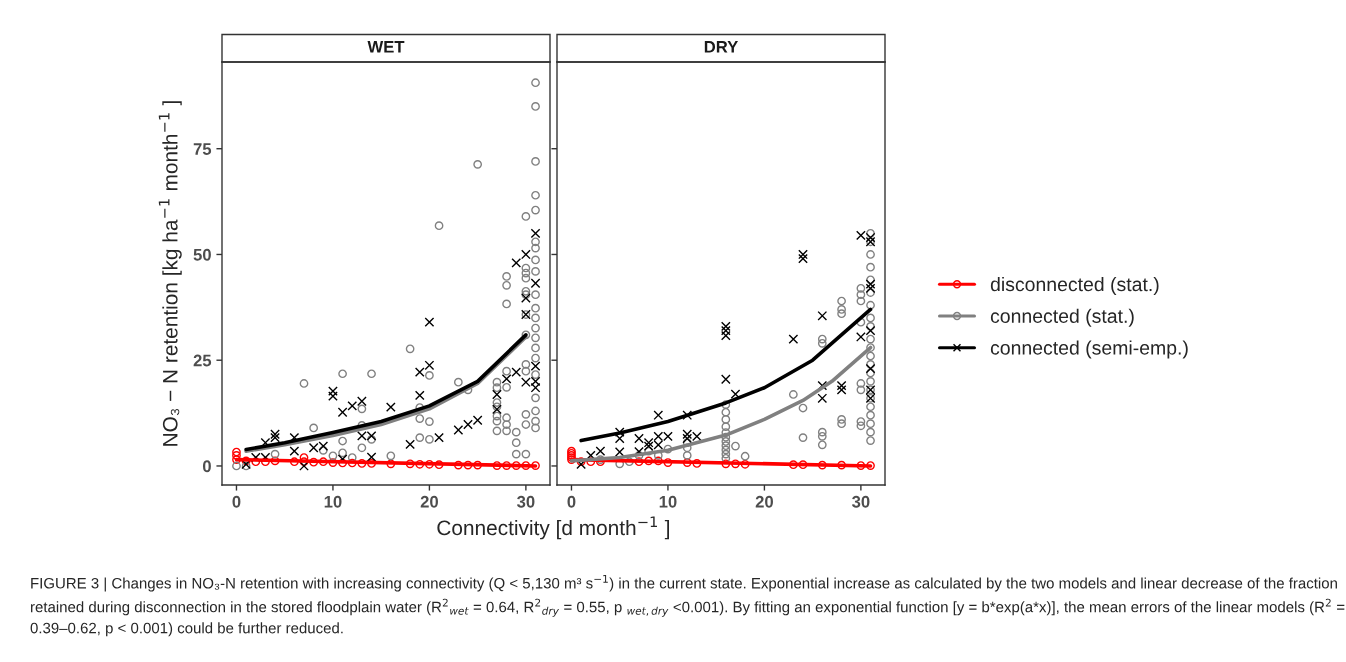 This screenshot has width=1346, height=662. Describe the element at coordinates (687, 606) in the screenshot. I see `text: FIGURE 3 | Changes in NO₃-N retention with increasing connectivity (Q < 5,130 m³ s$^{−1}$) in the current state. Exponential increase as calculated by the two models and linear decrease of the fraction retained during disconnection in the stored floodplain water (R$^{2}$$_{wet}$ = 0.64, R$^{2}$$_{dry}$ = 0.55, p $_{wet,dry}$ <0.001). By fitting an exponential function [y = b*exp(a*x)], the mean errors of the linear models (R$^{2}$ = 0.39–0.62, p < 0.001) could be further reduced.` at that location.